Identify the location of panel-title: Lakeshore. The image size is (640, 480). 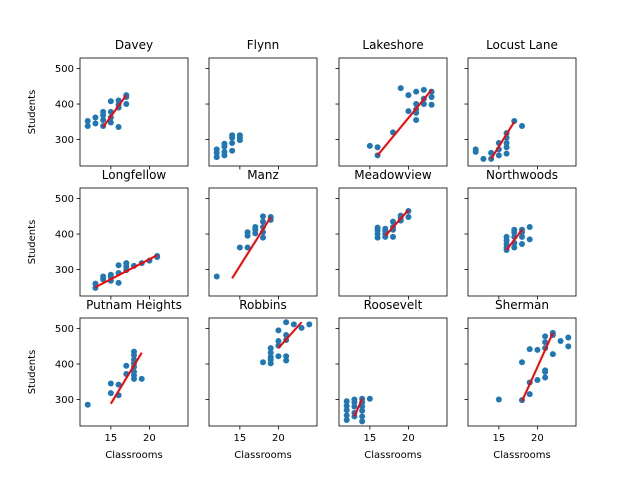
(392, 45).